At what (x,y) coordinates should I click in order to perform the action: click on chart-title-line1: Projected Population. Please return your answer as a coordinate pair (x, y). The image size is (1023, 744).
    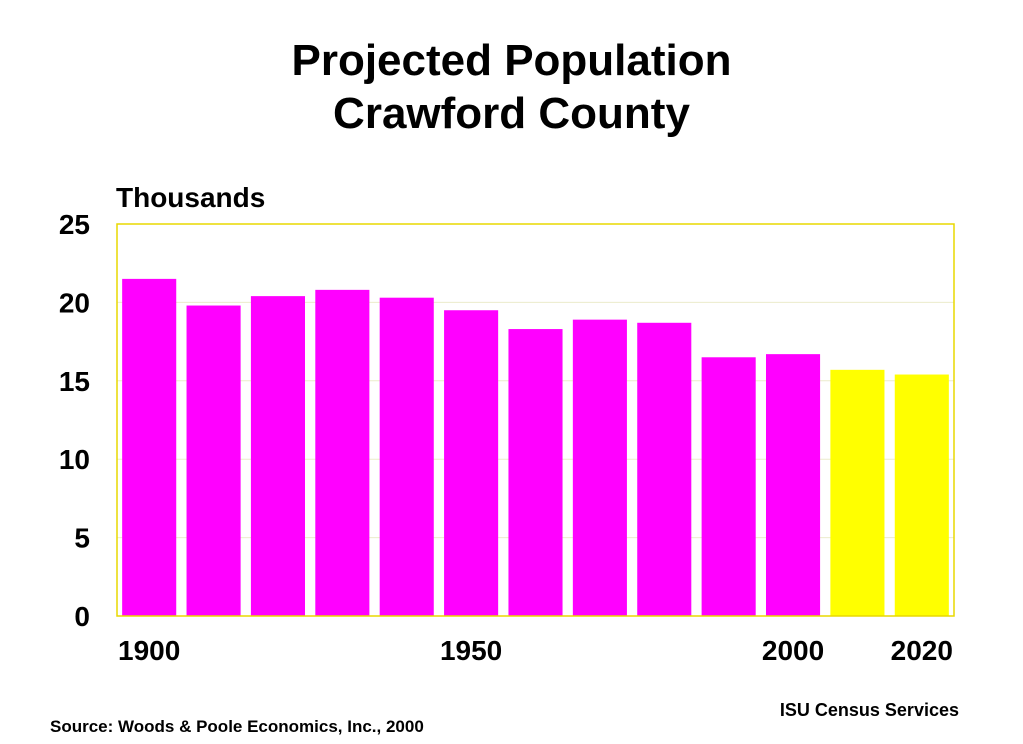
    Looking at the image, I should click on (511, 60).